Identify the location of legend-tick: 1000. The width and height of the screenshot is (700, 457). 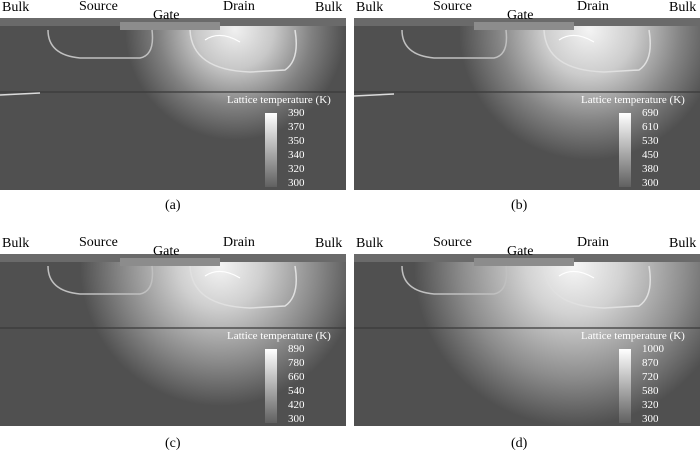
(653, 349).